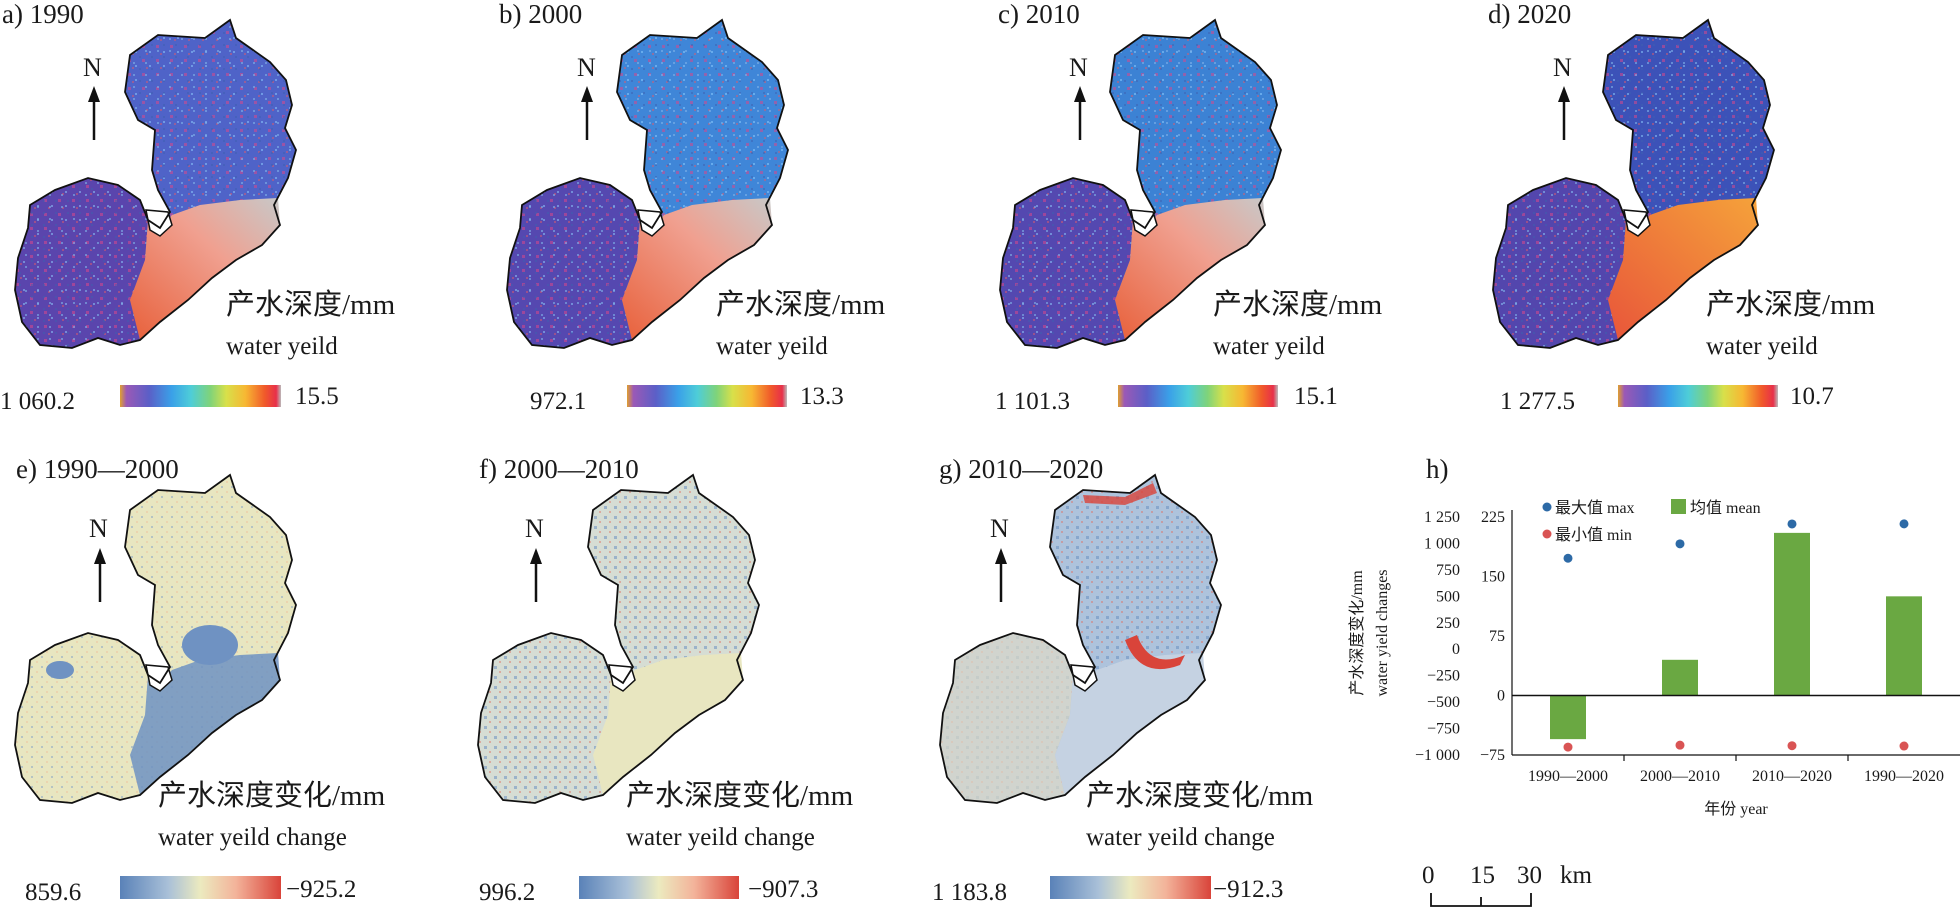 The height and width of the screenshot is (911, 1960). I want to click on panel-f-max: 996.2, so click(507, 892).